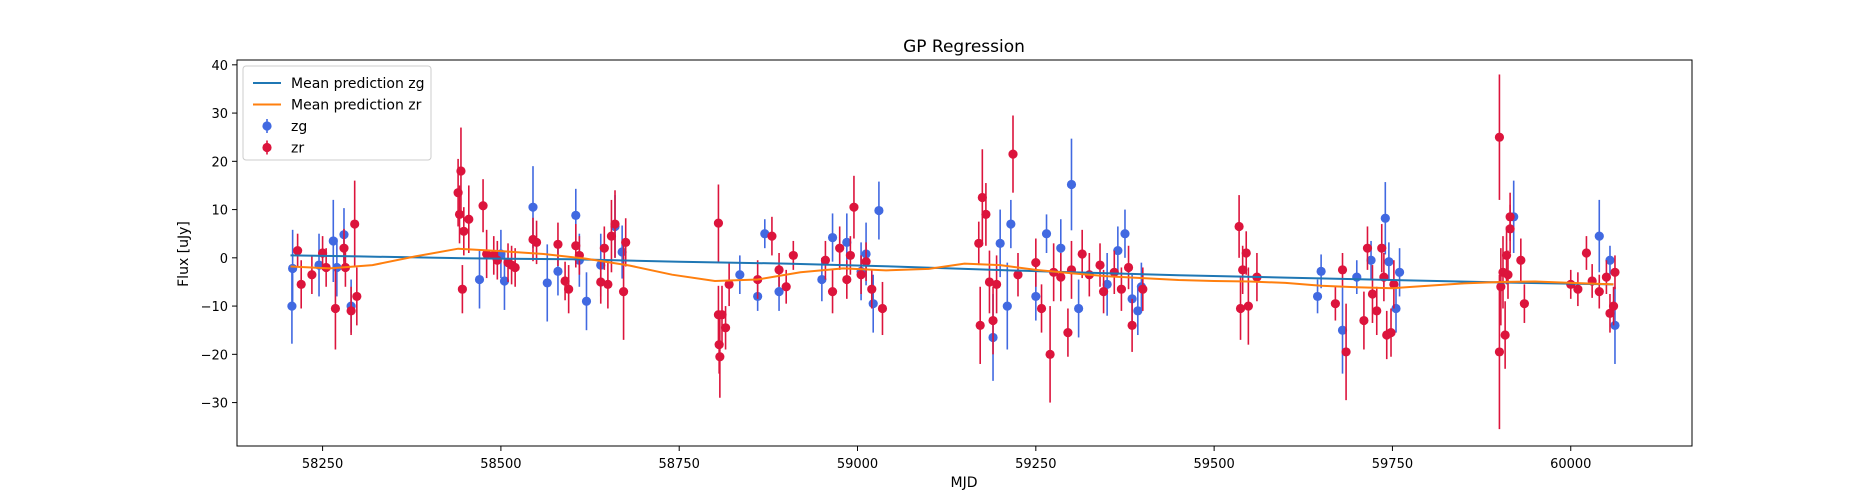 The image size is (1875, 500). Describe the element at coordinates (299, 127) in the screenshot. I see `legend-label: zg` at that location.